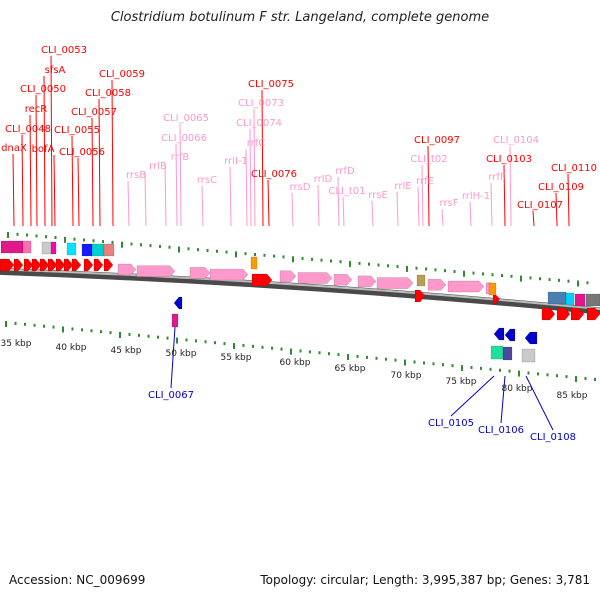 This screenshot has width=600, height=600. Describe the element at coordinates (136, 175) in the screenshot. I see `gene-label-rrsb: rrsB` at that location.